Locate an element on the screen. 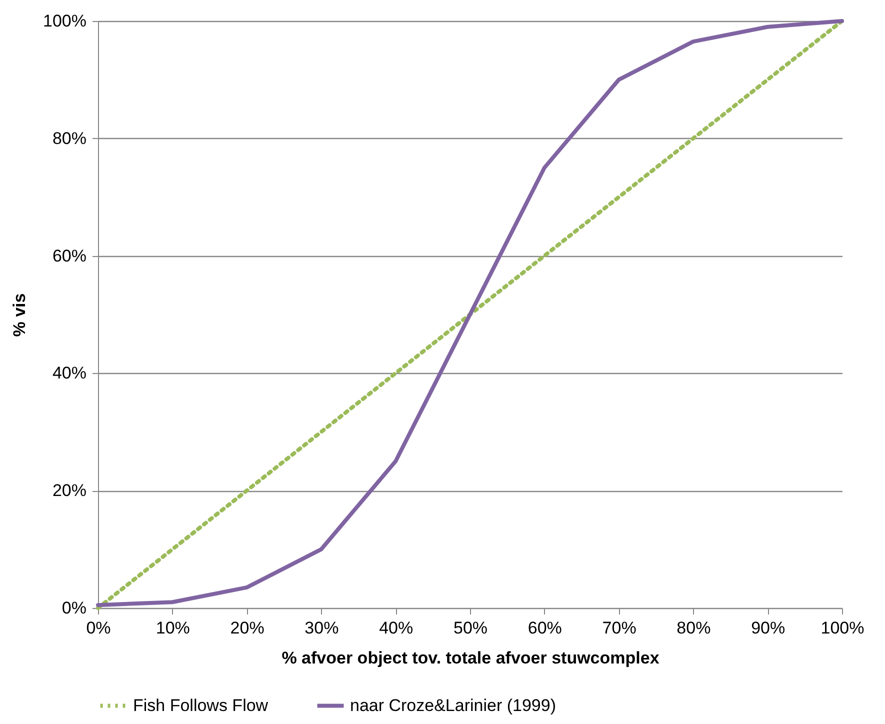  y-tick-label: 20% is located at coordinates (69, 490).